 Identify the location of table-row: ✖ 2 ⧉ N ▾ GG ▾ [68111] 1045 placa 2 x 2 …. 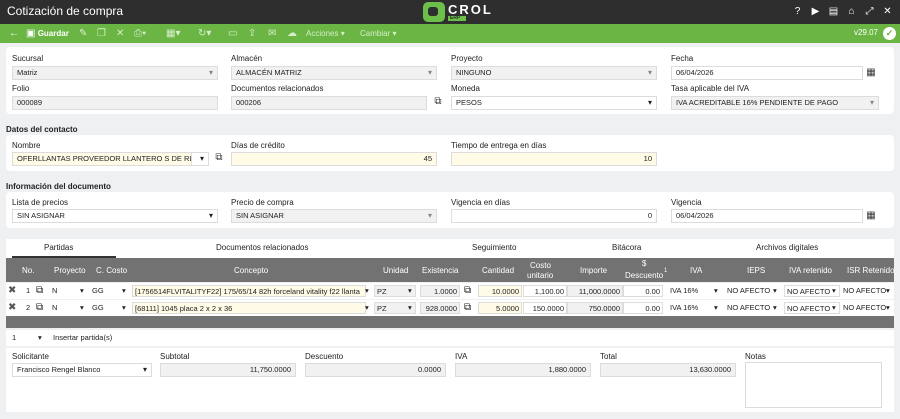
(450, 308).